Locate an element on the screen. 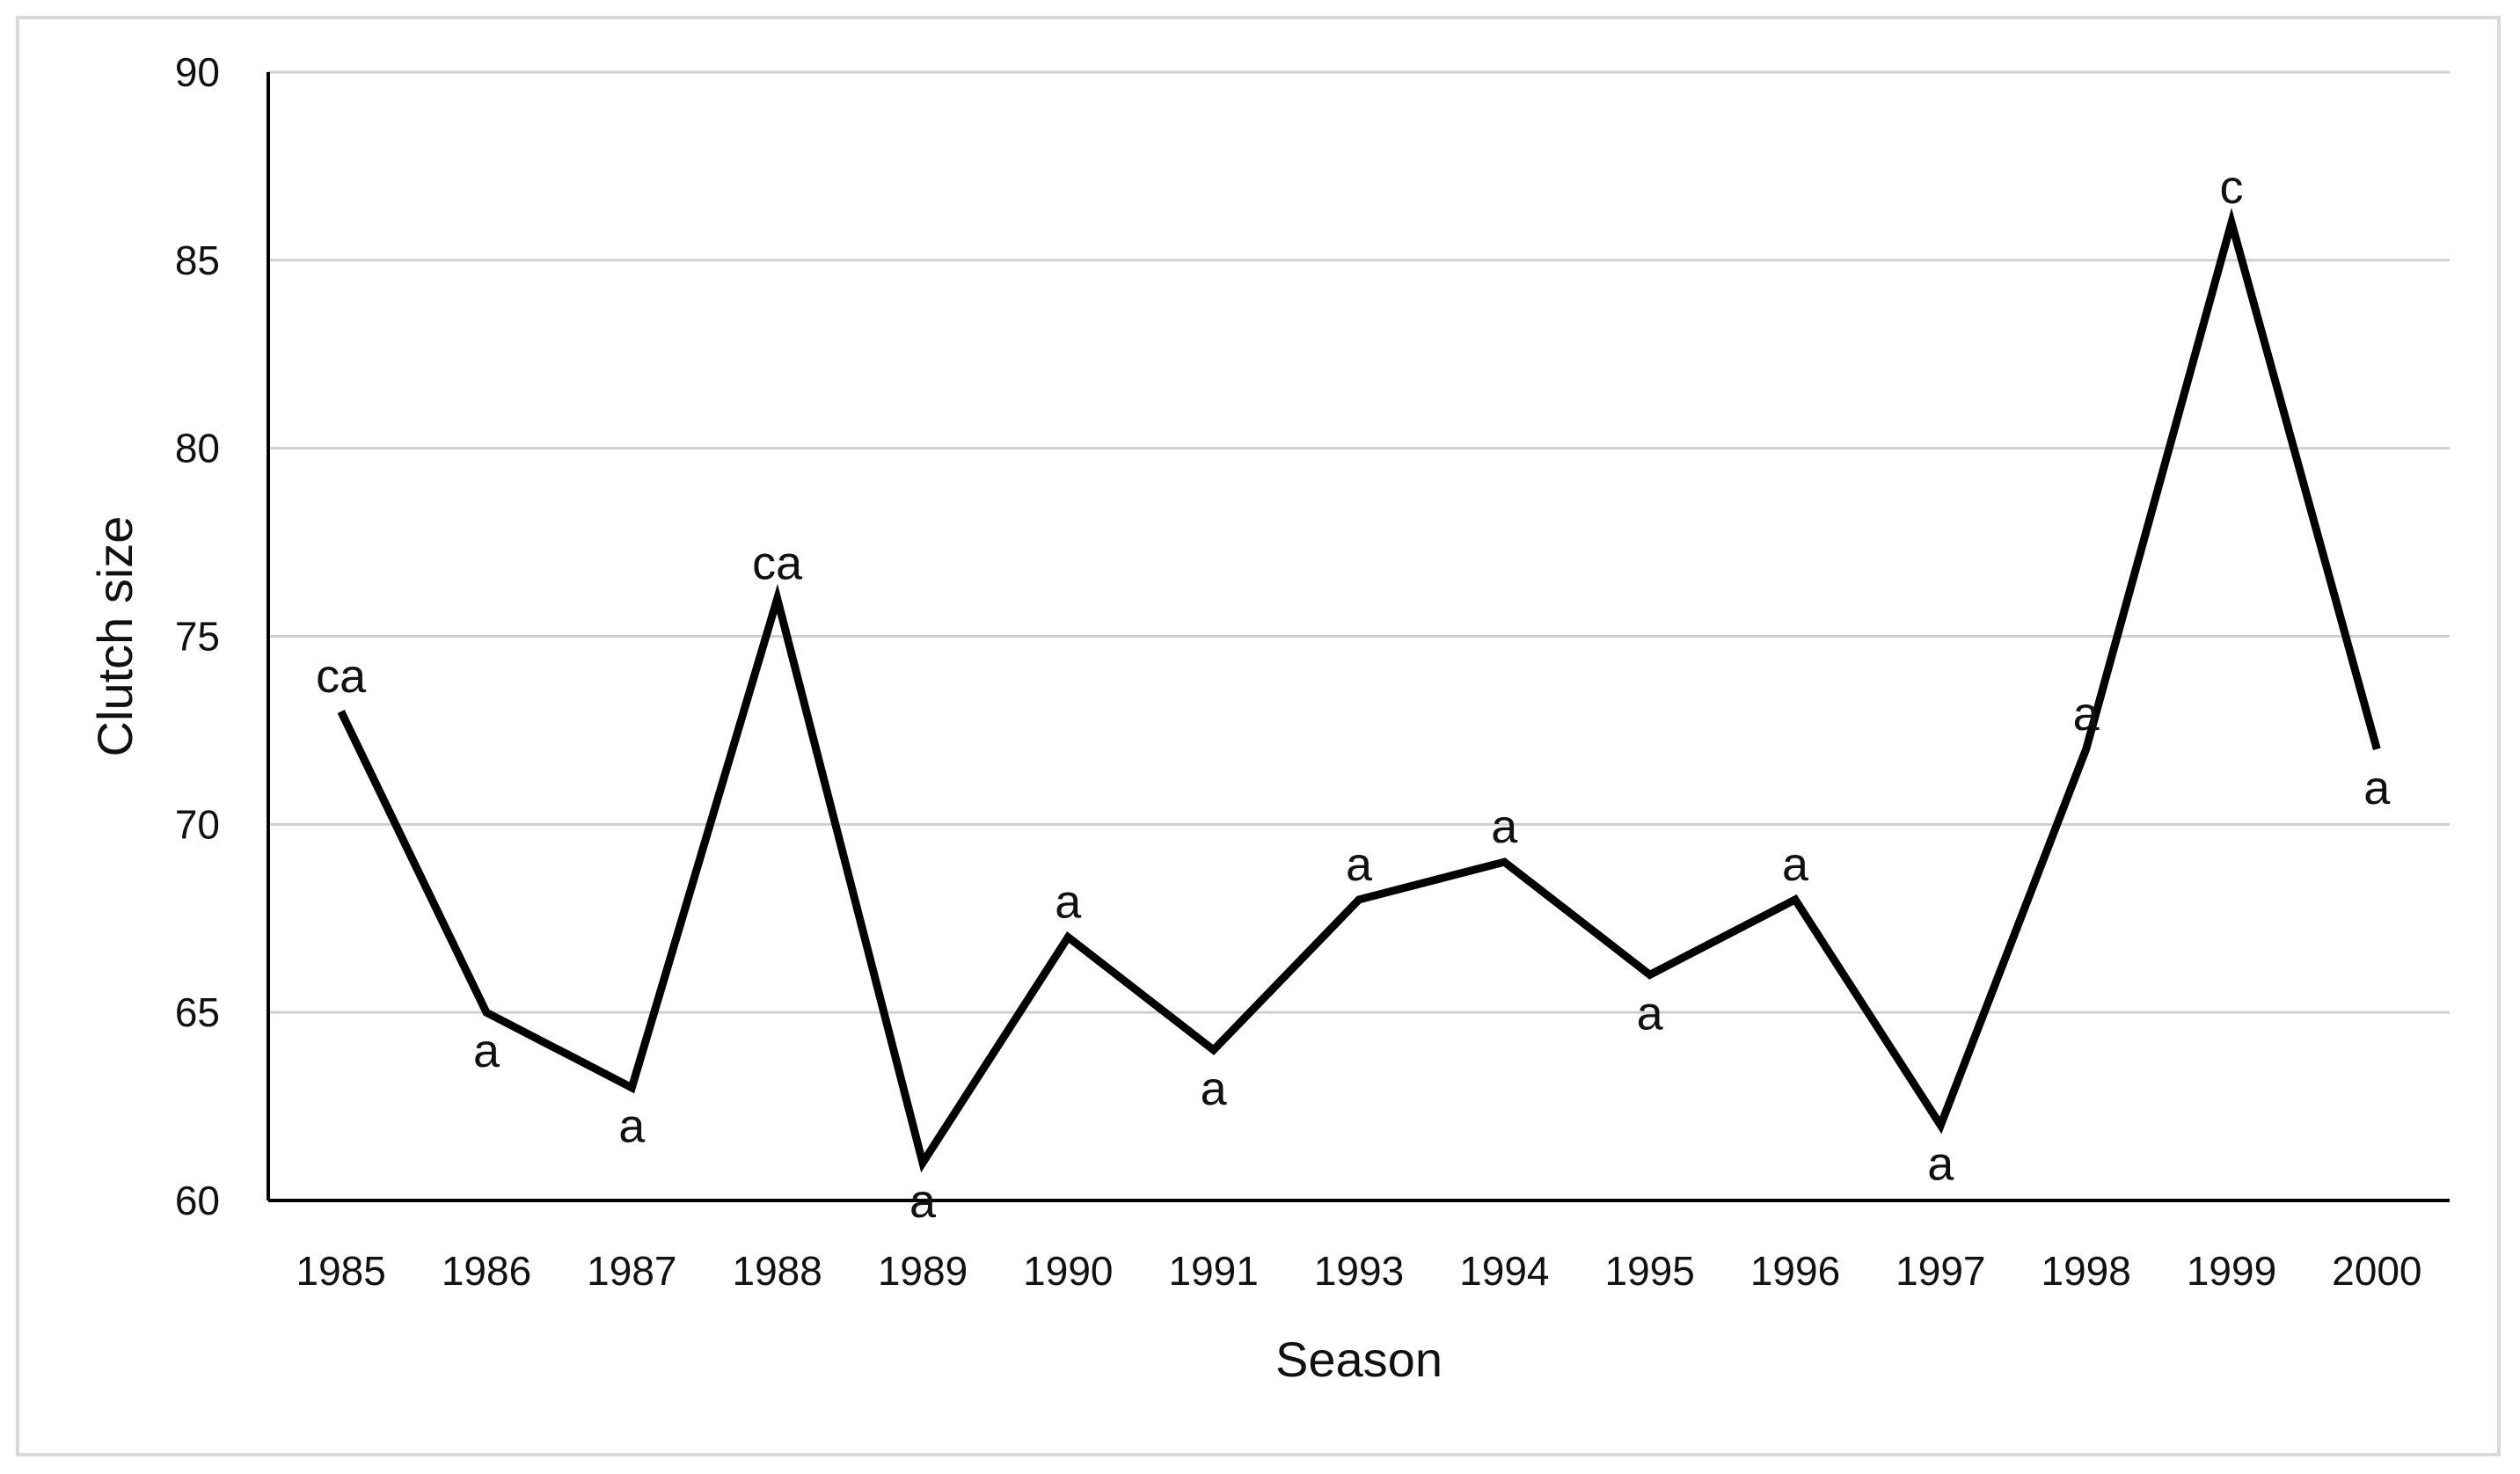 This screenshot has height=1474, width=2520. x-axis-title: Season is located at coordinates (1359, 1359).